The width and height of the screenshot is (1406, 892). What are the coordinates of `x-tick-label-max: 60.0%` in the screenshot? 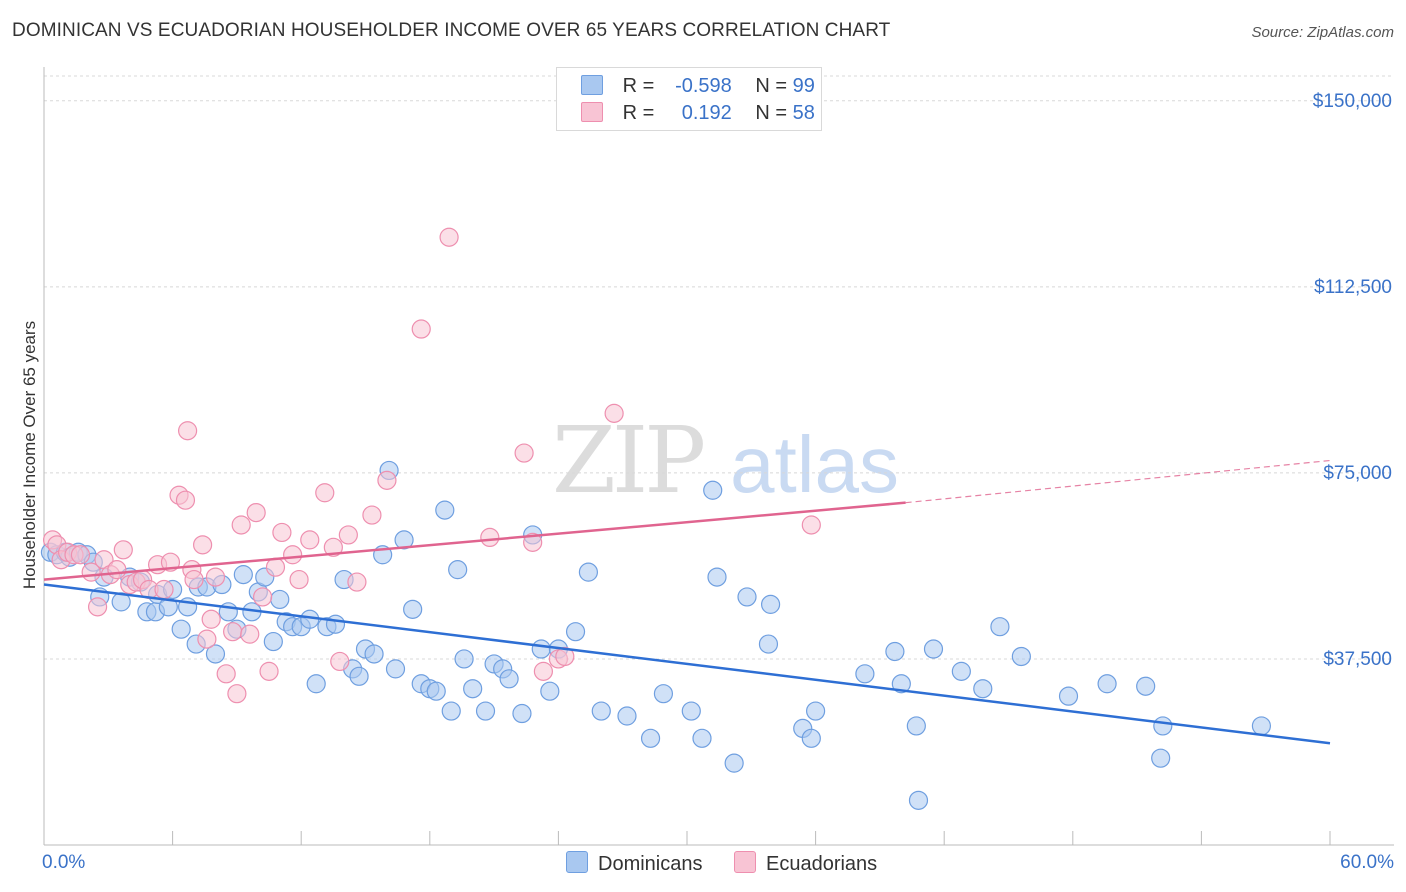 It's located at (1367, 862).